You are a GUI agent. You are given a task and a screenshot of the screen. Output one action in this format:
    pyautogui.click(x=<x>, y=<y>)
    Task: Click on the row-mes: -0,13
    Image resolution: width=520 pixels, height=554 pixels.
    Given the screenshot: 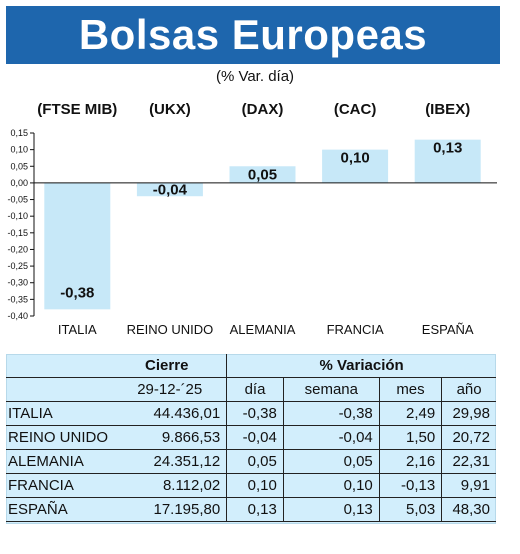 What is the action you would take?
    pyautogui.click(x=410, y=485)
    